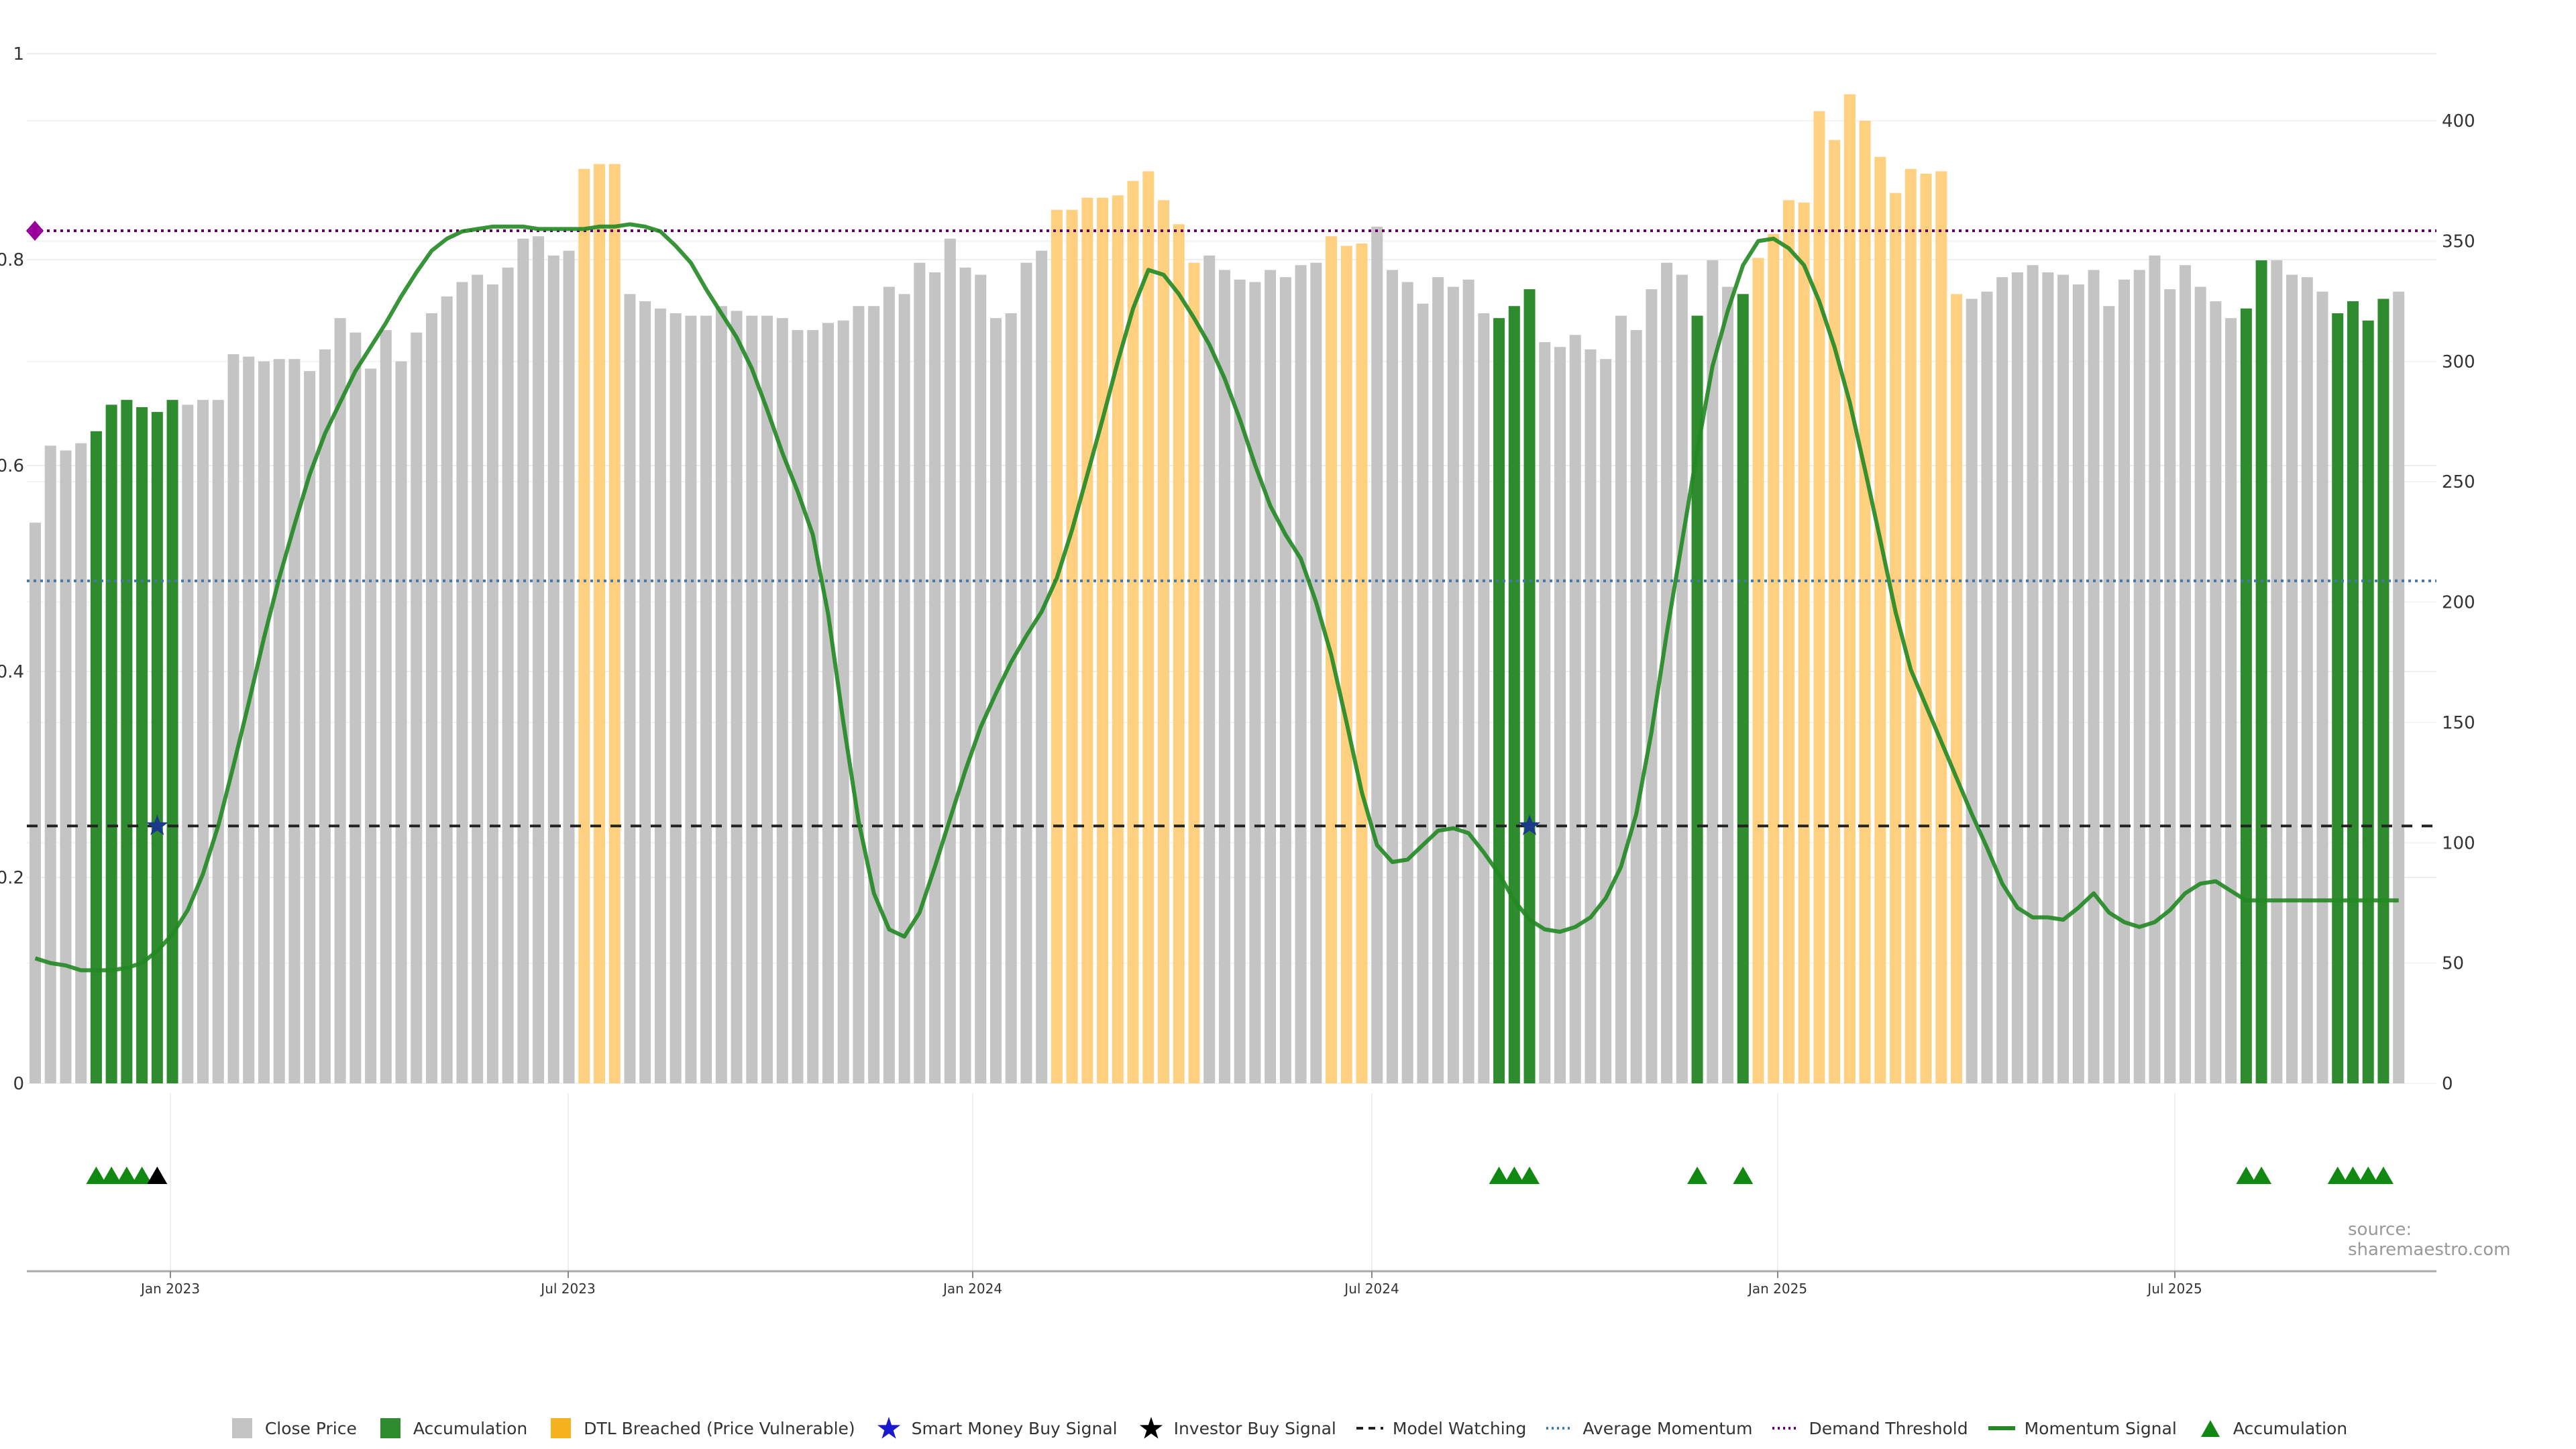 The image size is (2576, 1449). What do you see at coordinates (2458, 362) in the screenshot?
I see `right-tick-label: 300` at bounding box center [2458, 362].